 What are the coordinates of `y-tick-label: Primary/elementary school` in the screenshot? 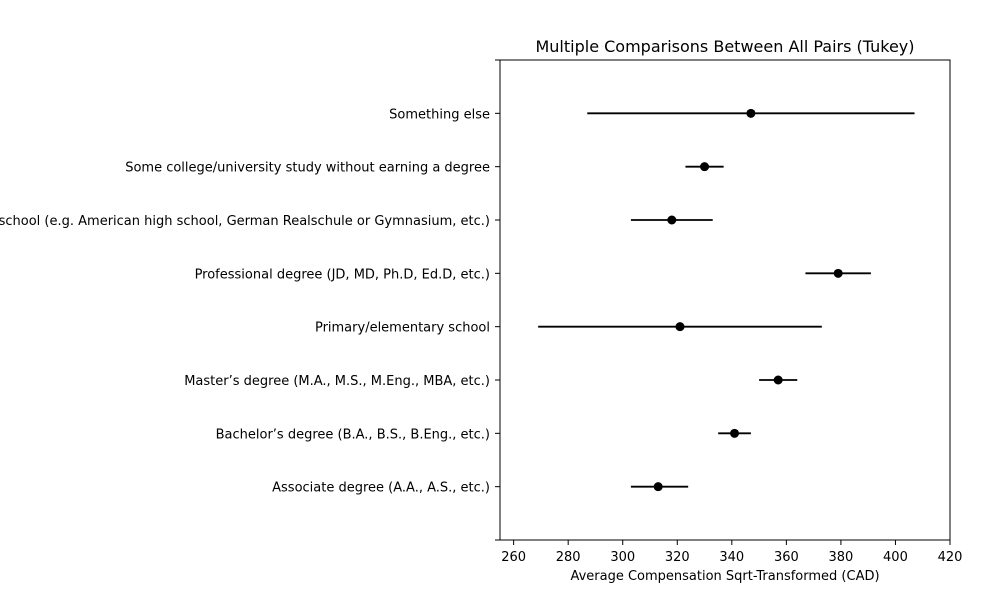 It's located at (402, 328).